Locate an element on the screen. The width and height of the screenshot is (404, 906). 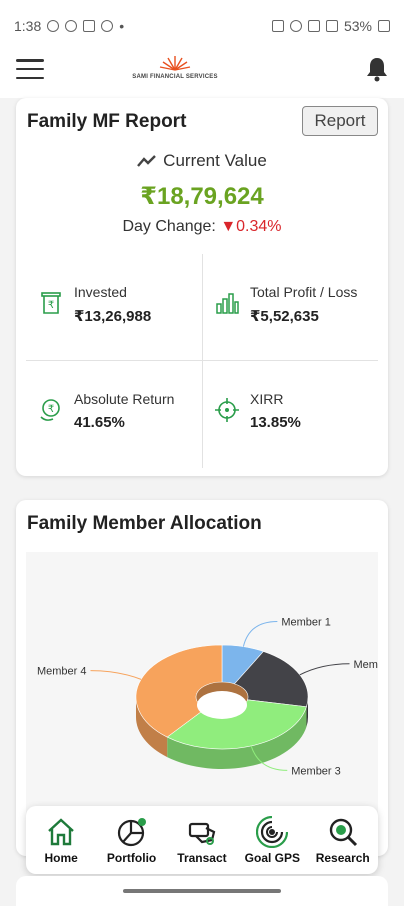
nav-portfolio: Portfolio is located at coordinates (132, 840).